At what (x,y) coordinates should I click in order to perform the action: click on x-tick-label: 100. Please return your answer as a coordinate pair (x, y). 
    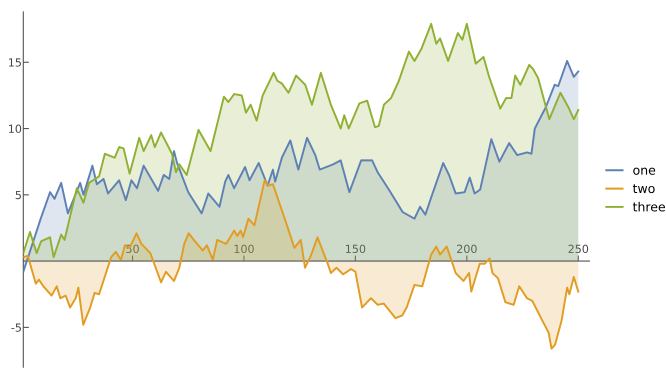
    Looking at the image, I should click on (244, 249).